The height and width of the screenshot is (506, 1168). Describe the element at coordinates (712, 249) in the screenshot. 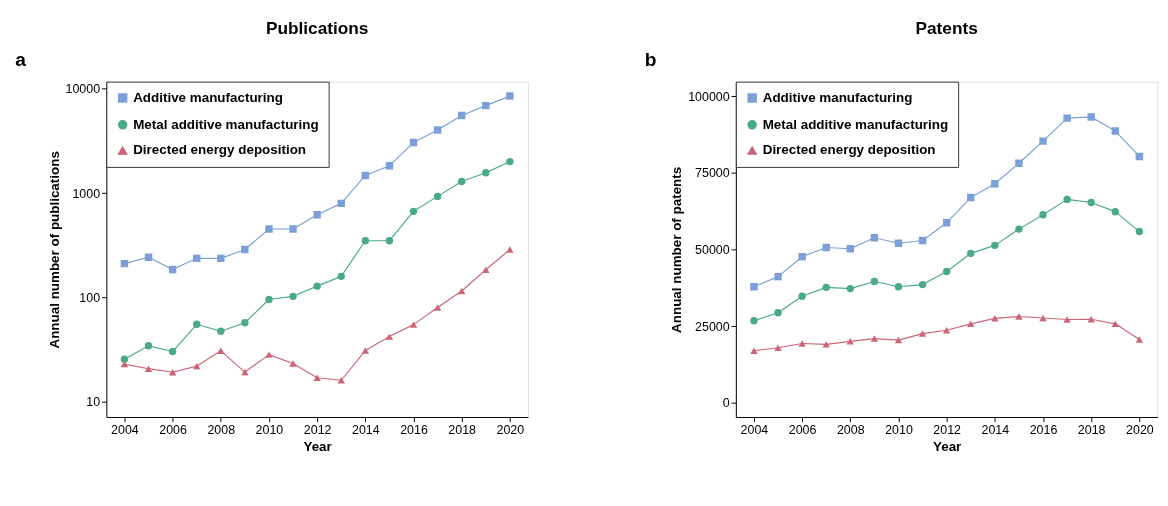

I see `y-tick-label: 50000` at that location.